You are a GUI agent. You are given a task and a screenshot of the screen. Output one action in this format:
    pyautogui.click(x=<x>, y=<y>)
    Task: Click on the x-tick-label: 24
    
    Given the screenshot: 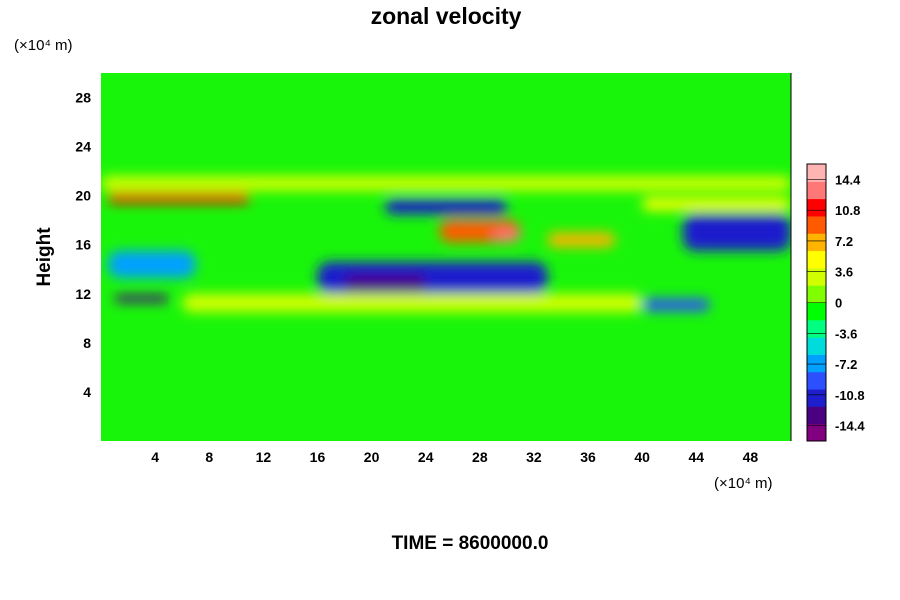 What is the action you would take?
    pyautogui.click(x=426, y=457)
    